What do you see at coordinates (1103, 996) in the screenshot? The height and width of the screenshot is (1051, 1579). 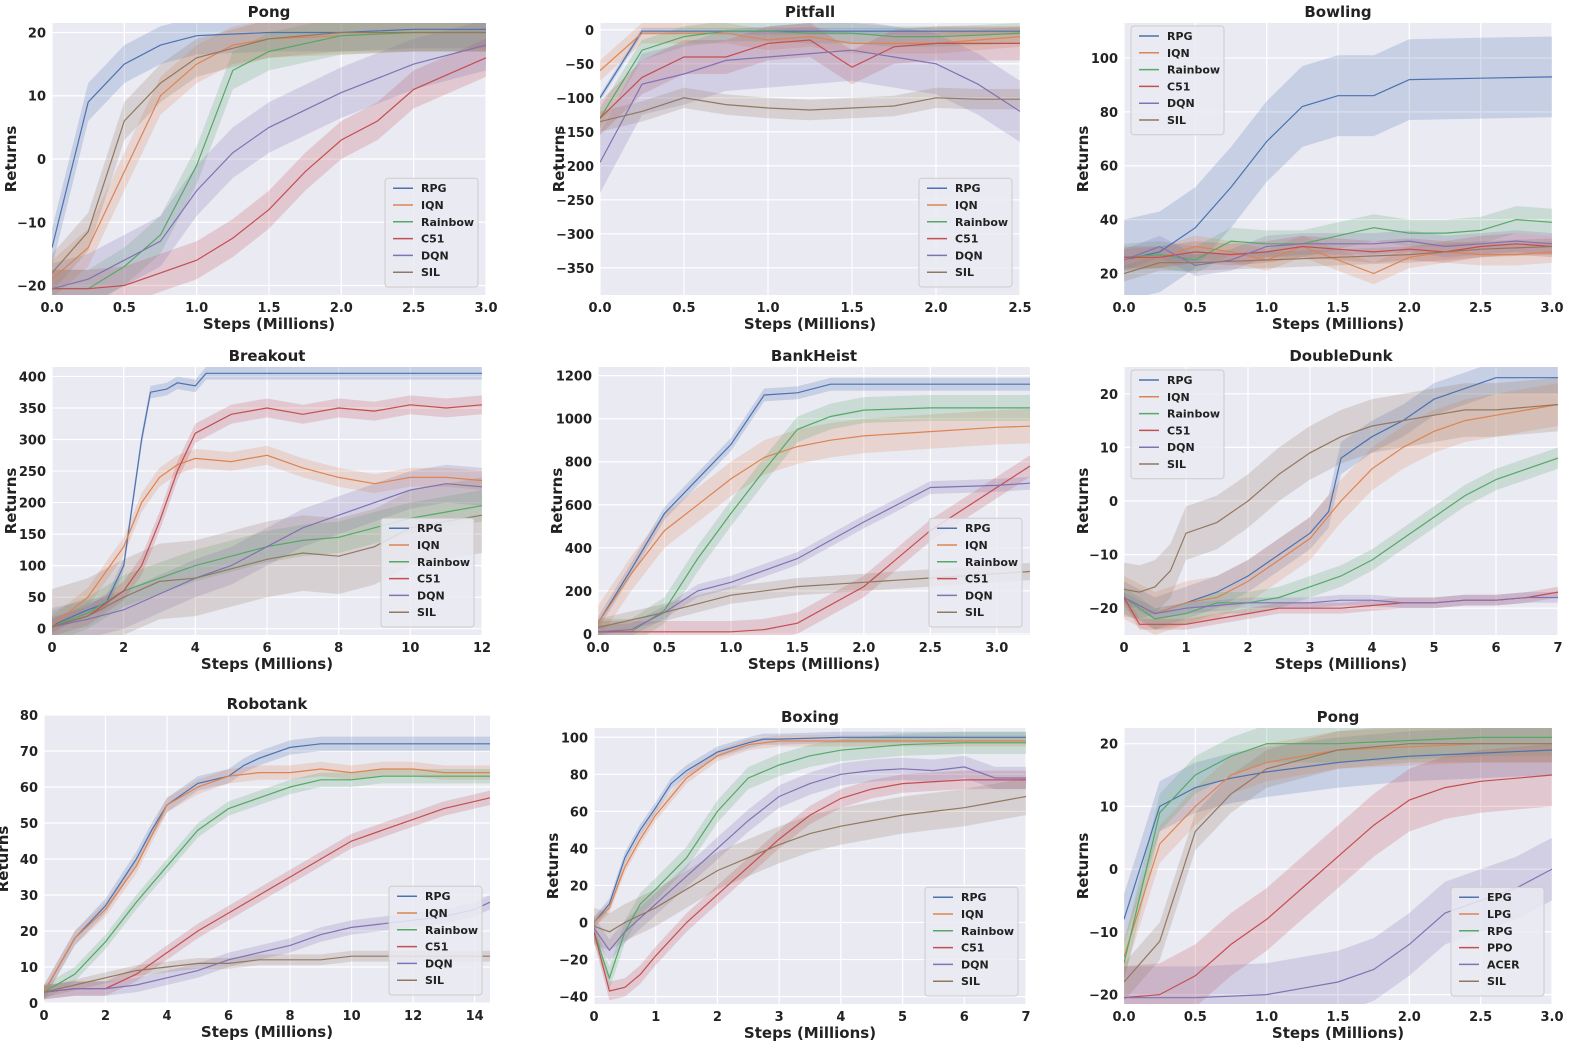 I see `y-tick-label: −20` at bounding box center [1103, 996].